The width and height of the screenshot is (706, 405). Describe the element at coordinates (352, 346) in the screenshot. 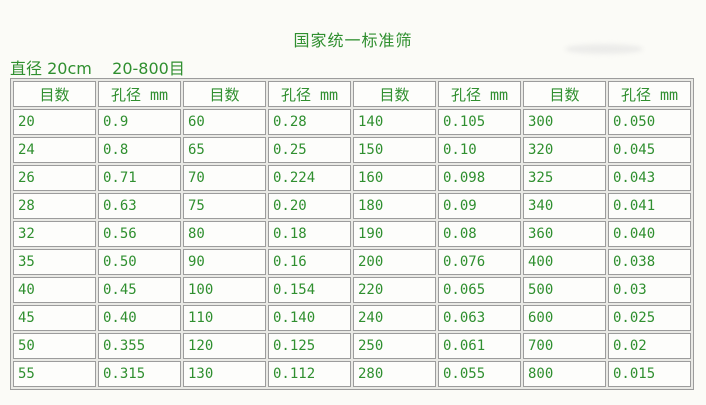

I see `table-row: 50 0.355 120 0.125 250 0.061 700 0.02` at that location.